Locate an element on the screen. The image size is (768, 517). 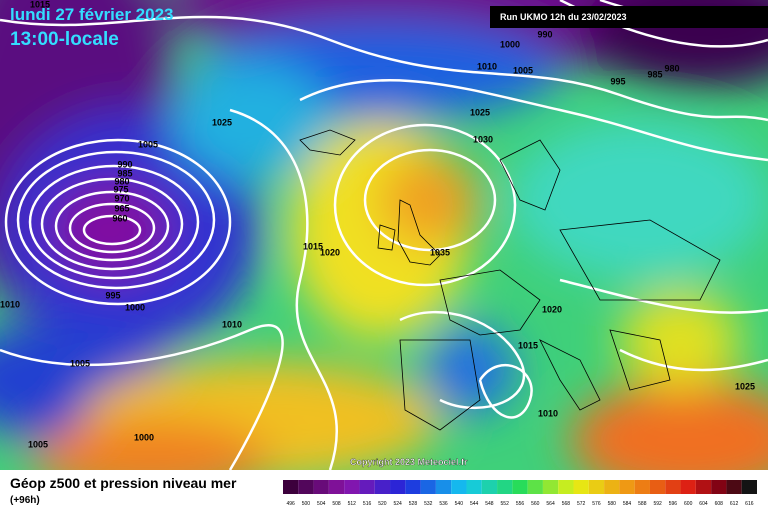
legend-label: 540 is located at coordinates (459, 504).